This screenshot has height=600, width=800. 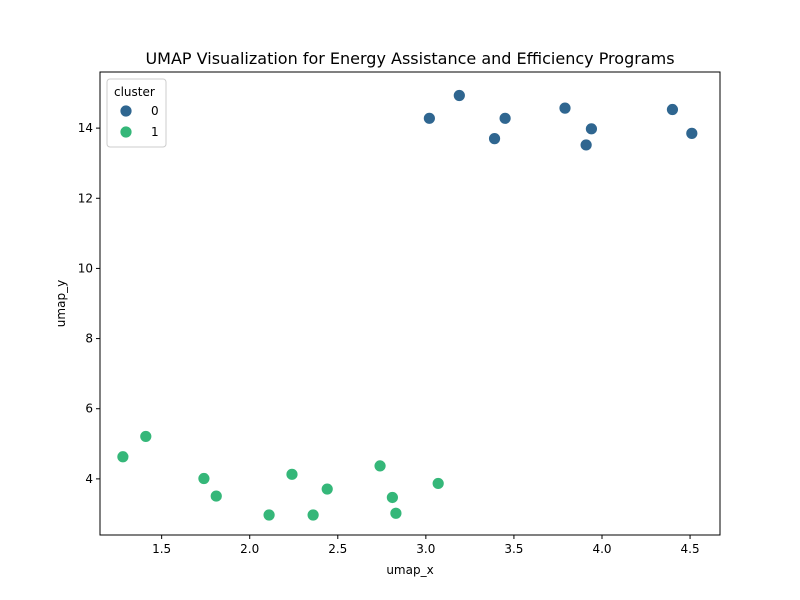 What do you see at coordinates (136, 113) in the screenshot?
I see `legend: cluster 0 1` at bounding box center [136, 113].